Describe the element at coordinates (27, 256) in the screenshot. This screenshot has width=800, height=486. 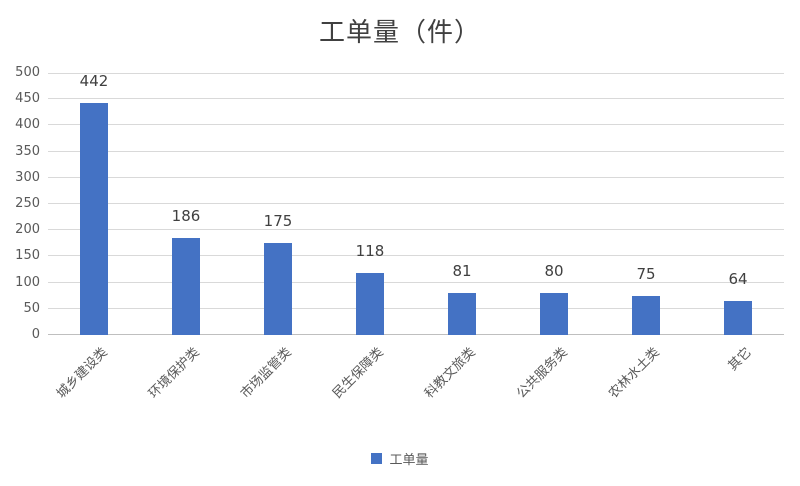
I see `y-tick-label: 150` at that location.